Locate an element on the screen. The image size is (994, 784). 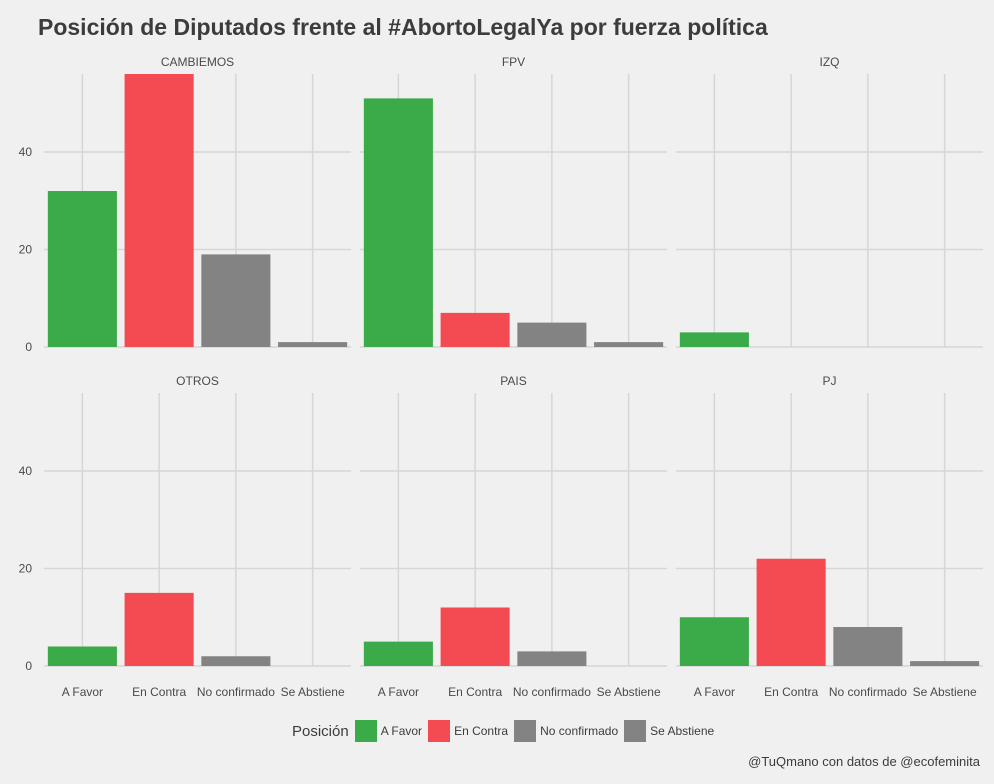
bar-pj-no-confirmado is located at coordinates (868, 646).